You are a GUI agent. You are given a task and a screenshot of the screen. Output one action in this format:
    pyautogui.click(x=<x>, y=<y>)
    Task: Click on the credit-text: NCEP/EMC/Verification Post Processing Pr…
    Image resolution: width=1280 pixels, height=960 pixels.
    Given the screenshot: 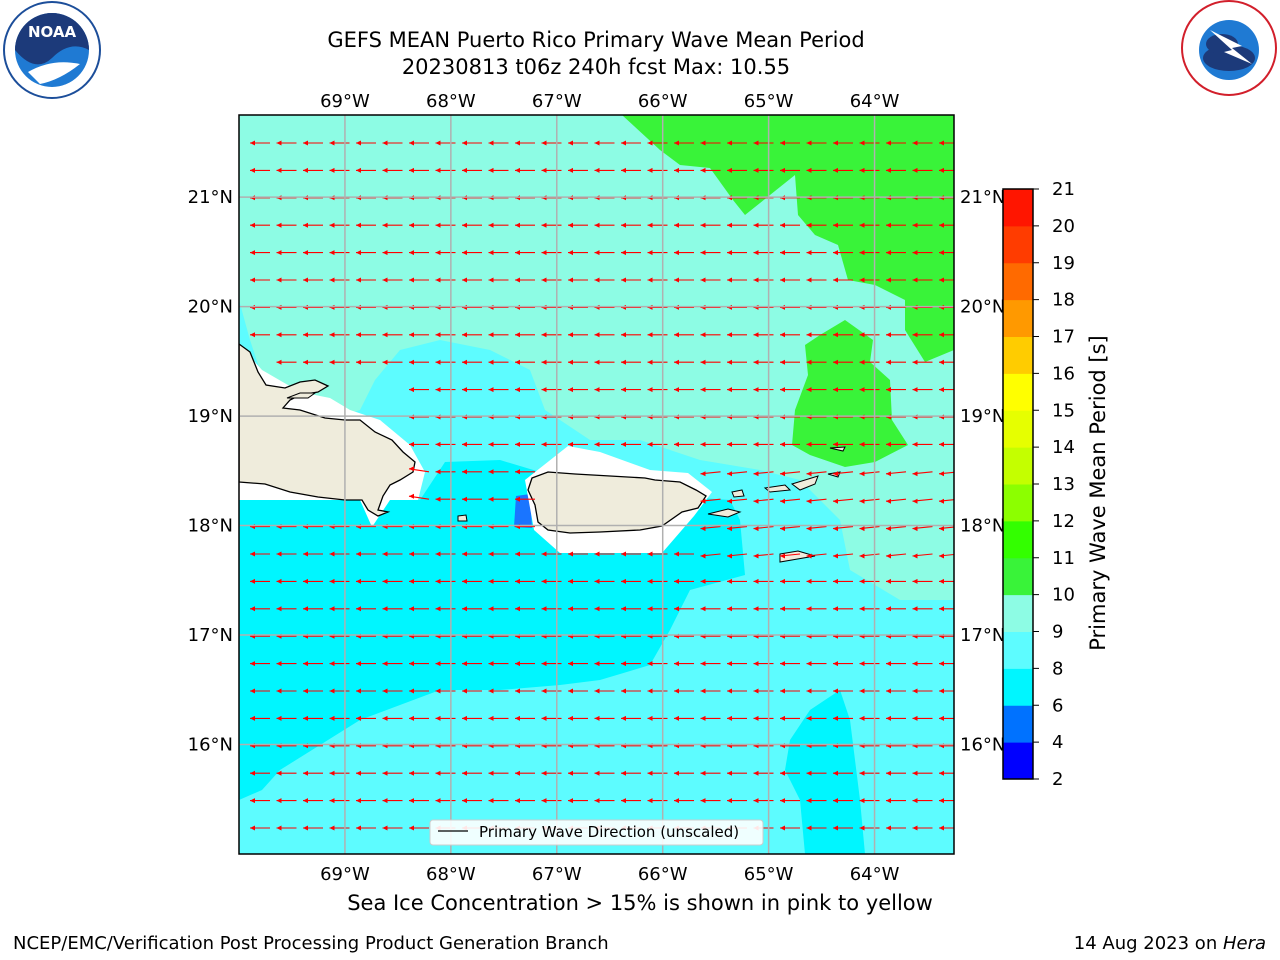 What is the action you would take?
    pyautogui.click(x=311, y=943)
    